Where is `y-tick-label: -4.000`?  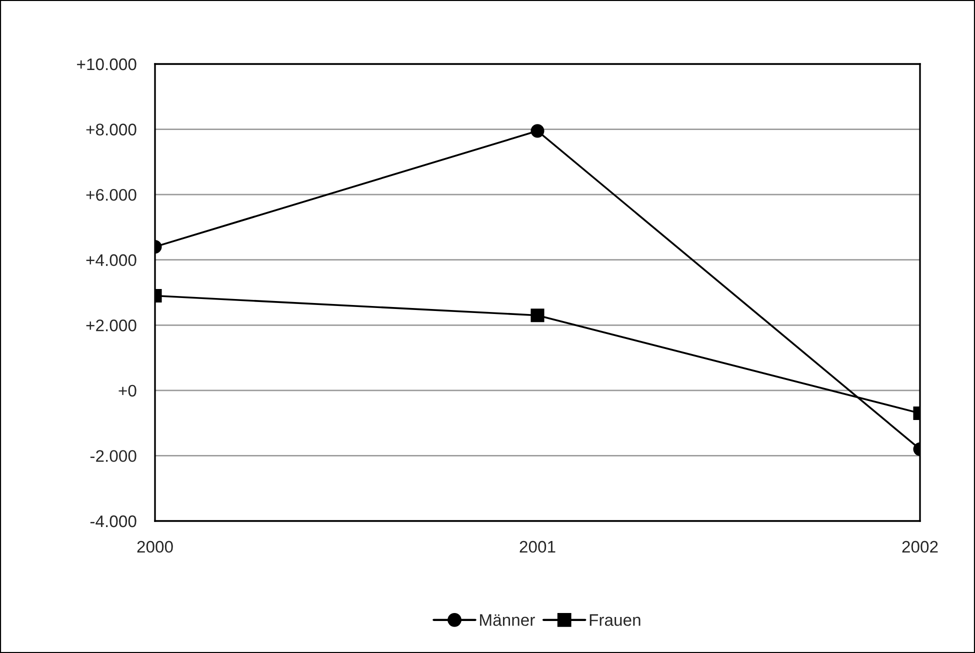 y-tick-label: -4.000 is located at coordinates (113, 521).